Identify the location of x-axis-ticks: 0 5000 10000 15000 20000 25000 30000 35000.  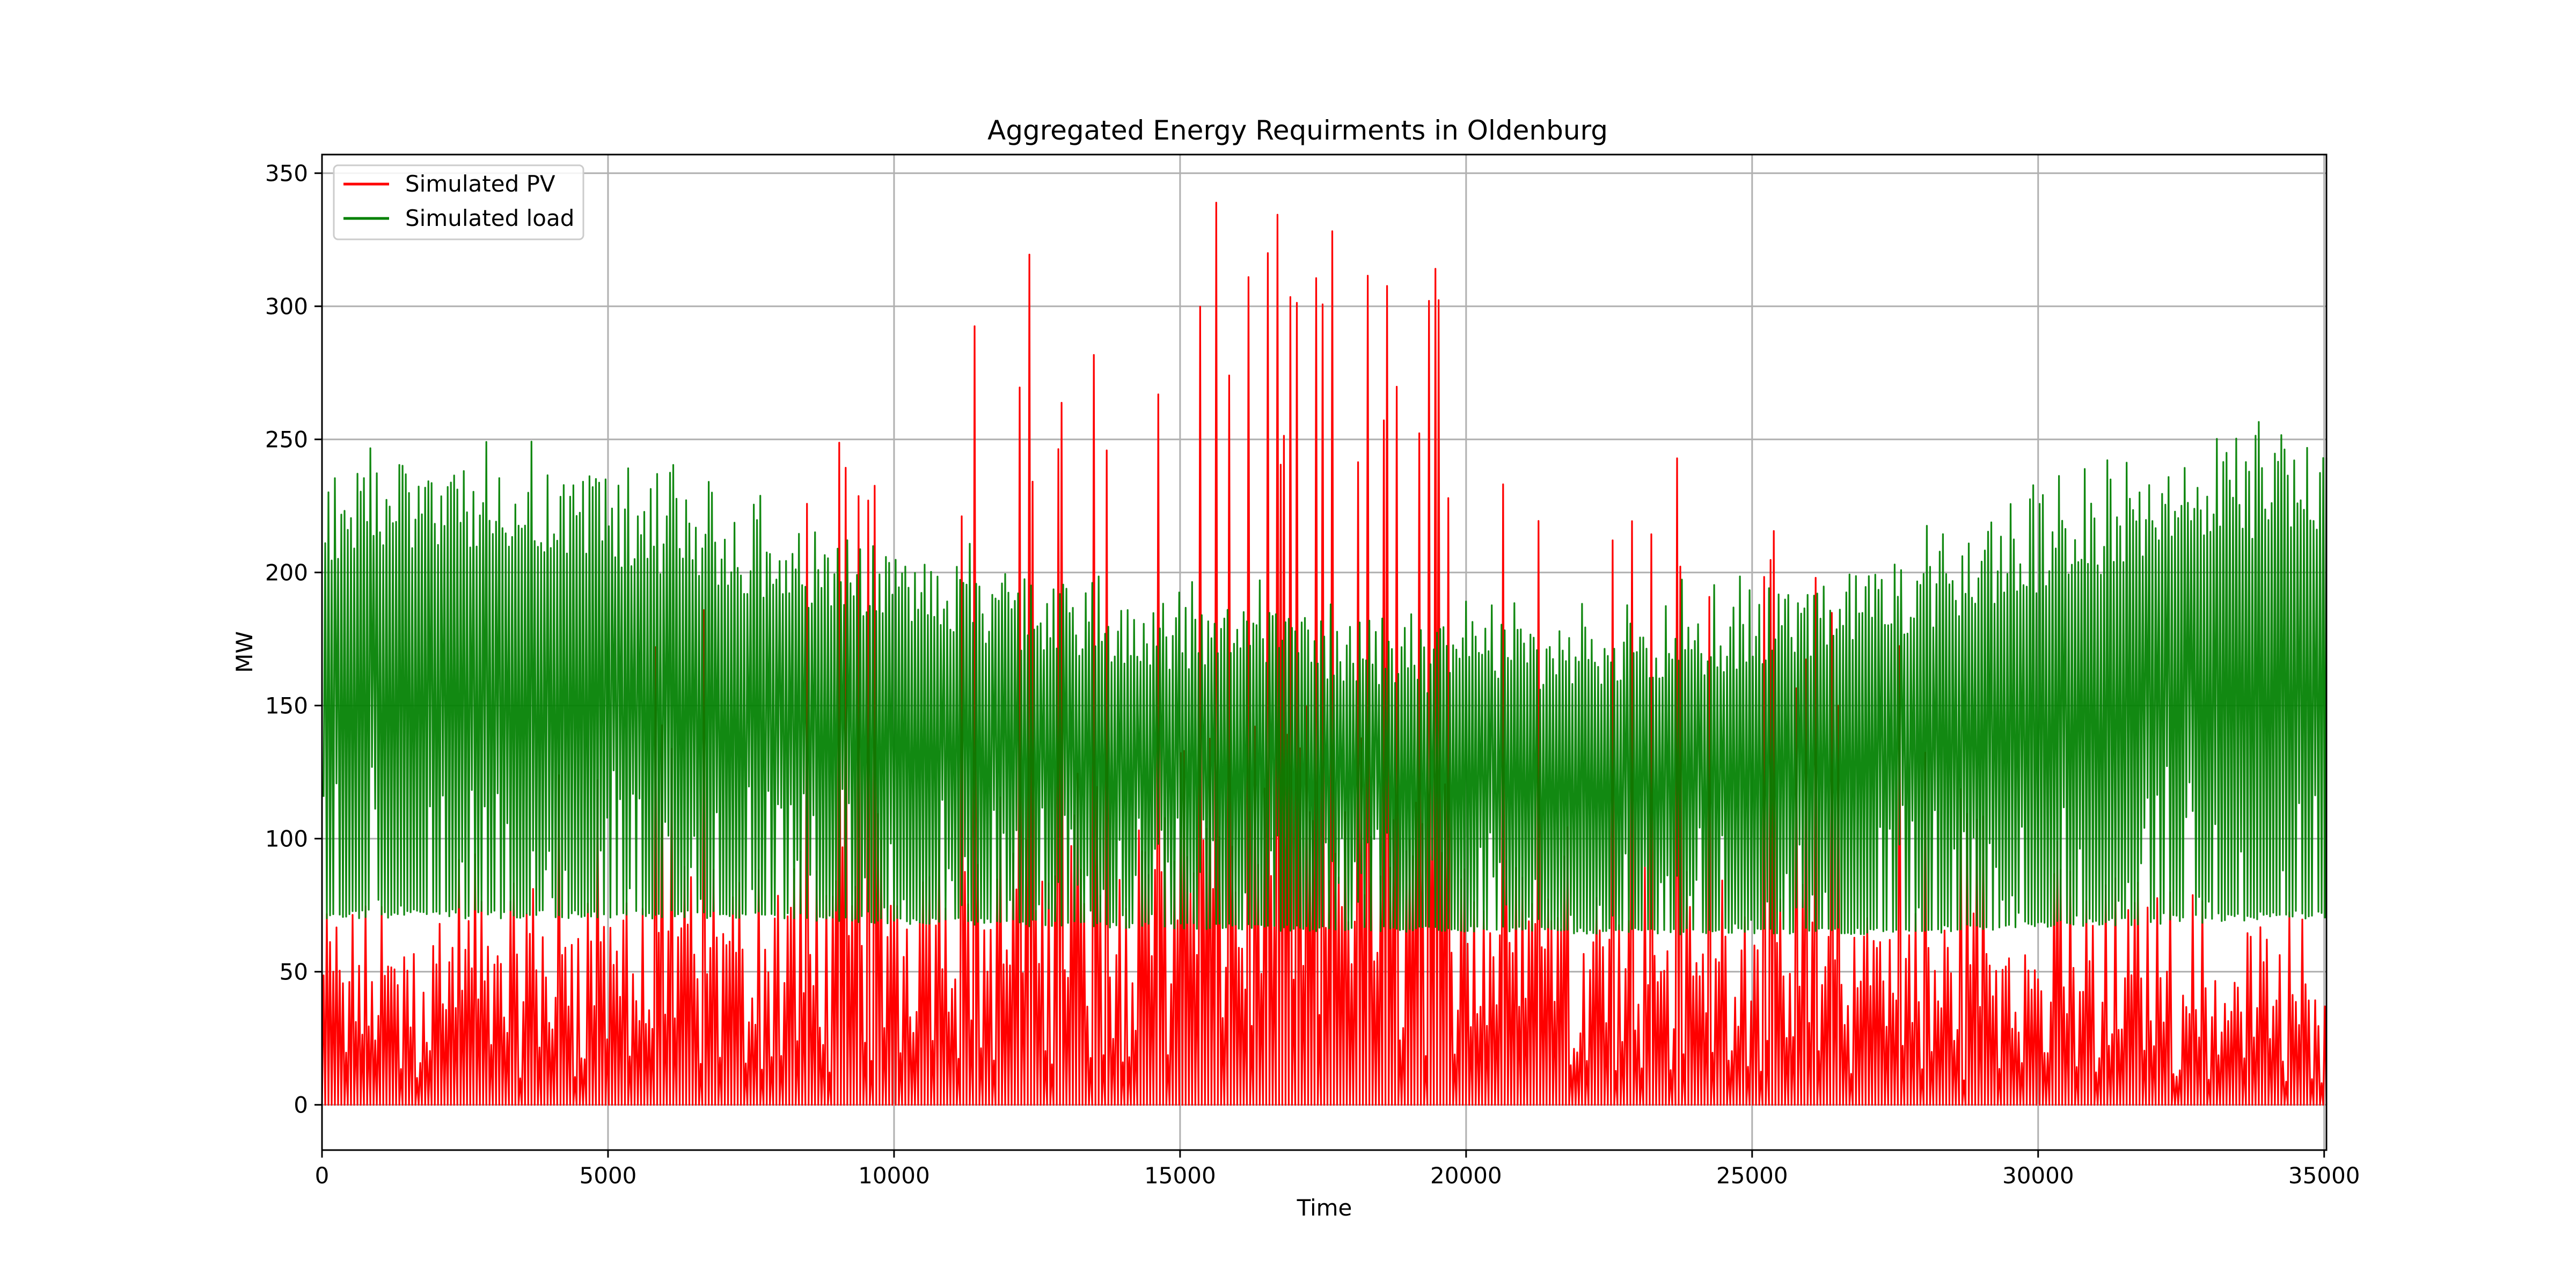
(1337, 1169).